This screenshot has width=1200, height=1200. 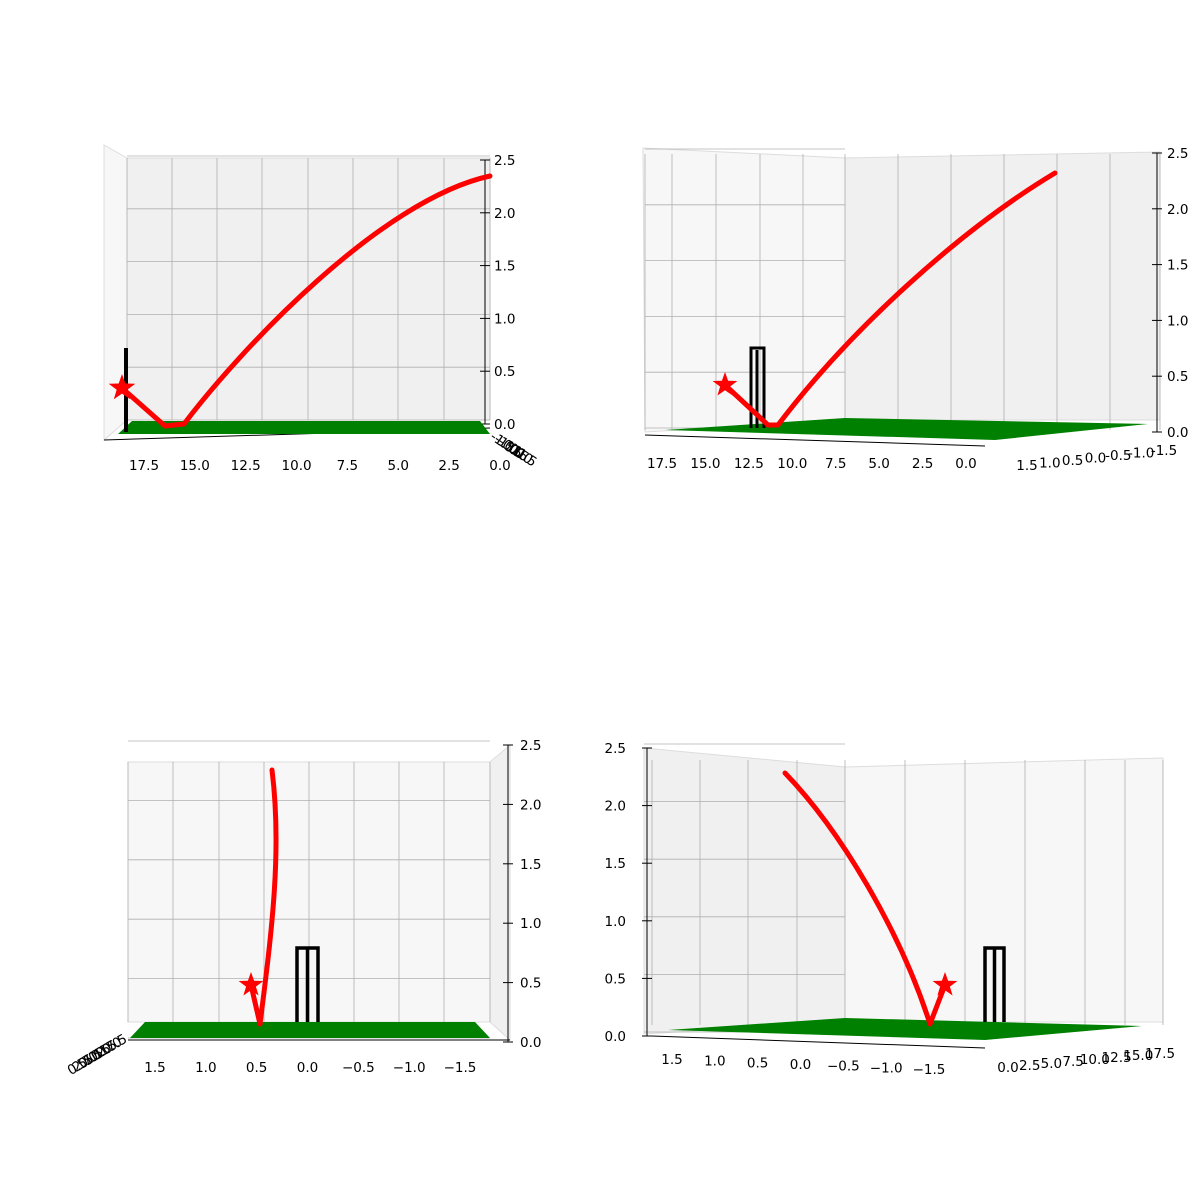 I want to click on y-tick-label: -1.0, so click(x=1141, y=454).